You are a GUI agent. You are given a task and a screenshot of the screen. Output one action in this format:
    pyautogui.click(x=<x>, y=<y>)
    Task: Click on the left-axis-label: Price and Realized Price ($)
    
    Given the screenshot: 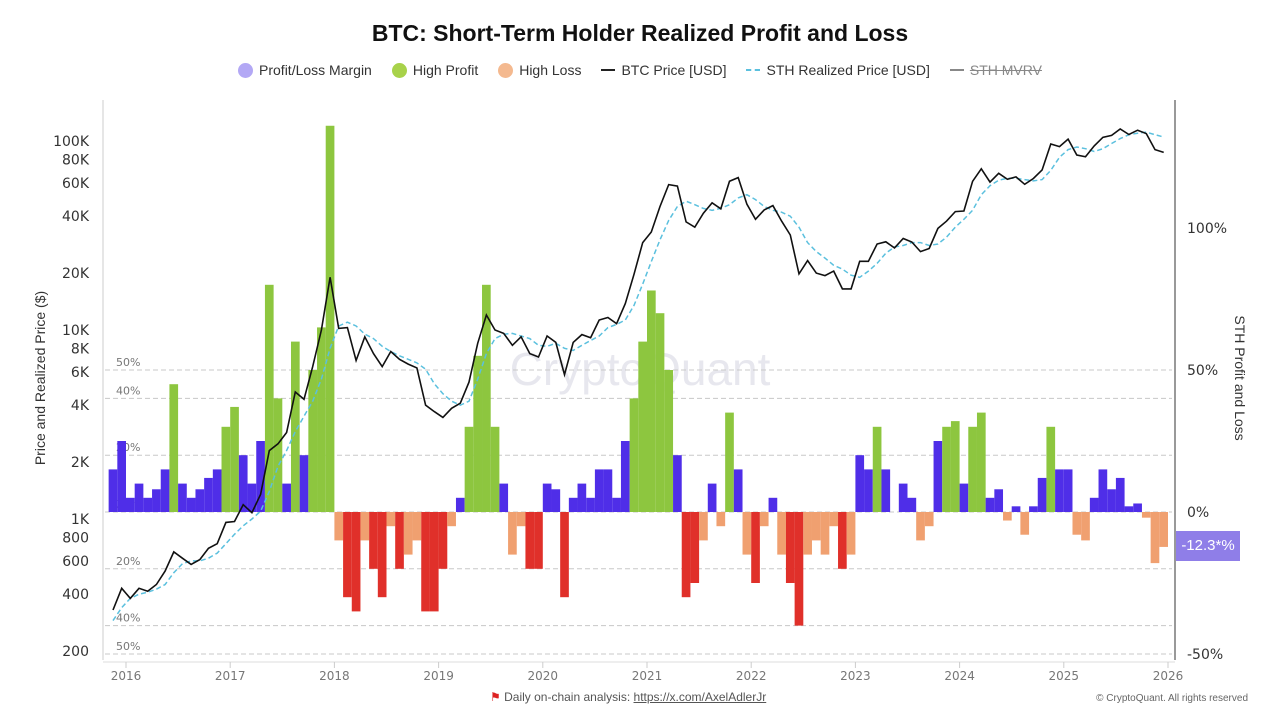 What is the action you would take?
    pyautogui.click(x=40, y=378)
    